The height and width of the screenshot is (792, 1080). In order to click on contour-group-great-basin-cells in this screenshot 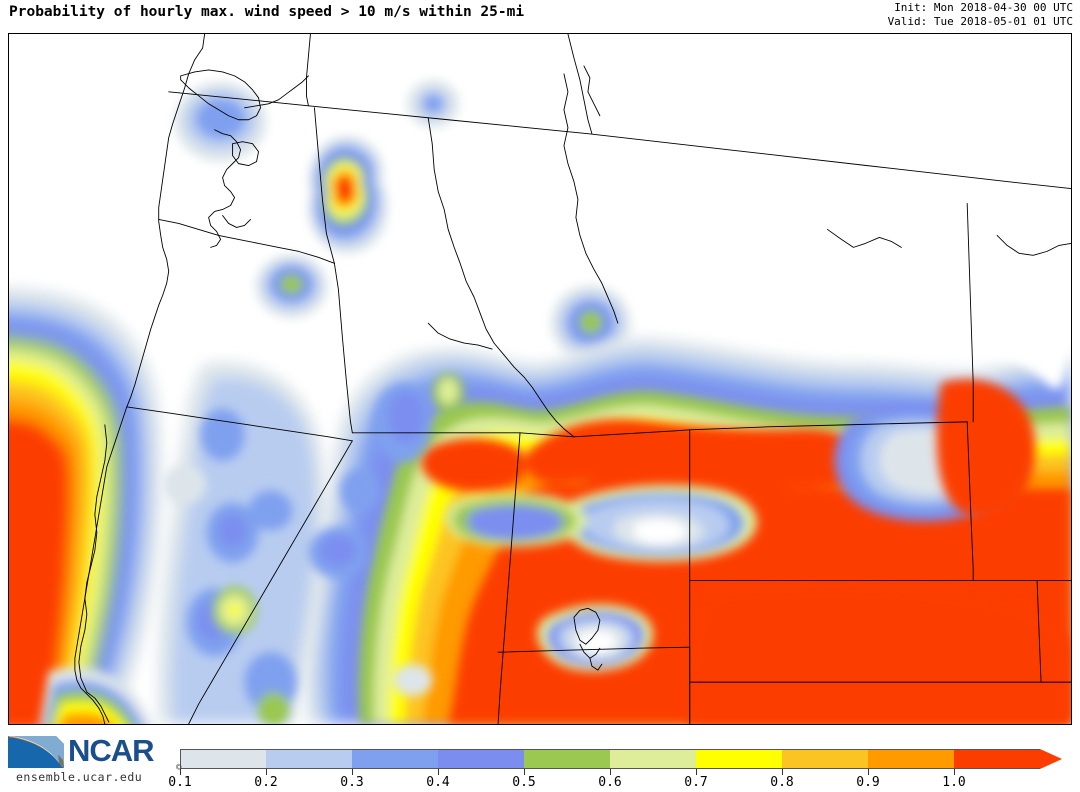, I will do `click(325, 548)`.